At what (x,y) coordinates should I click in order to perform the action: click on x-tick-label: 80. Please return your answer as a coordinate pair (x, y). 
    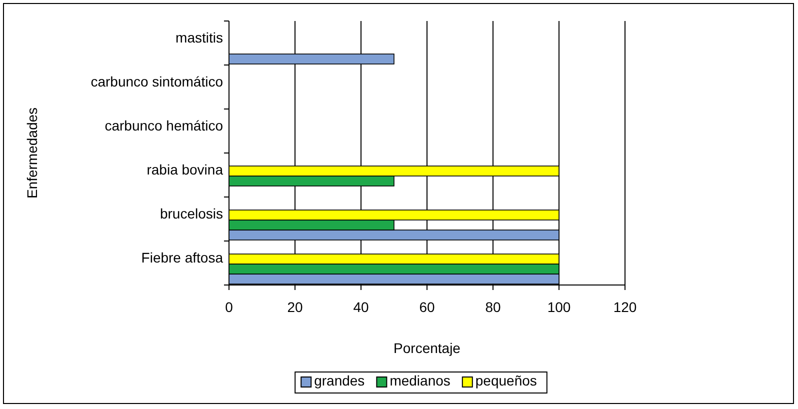
    Looking at the image, I should click on (493, 306).